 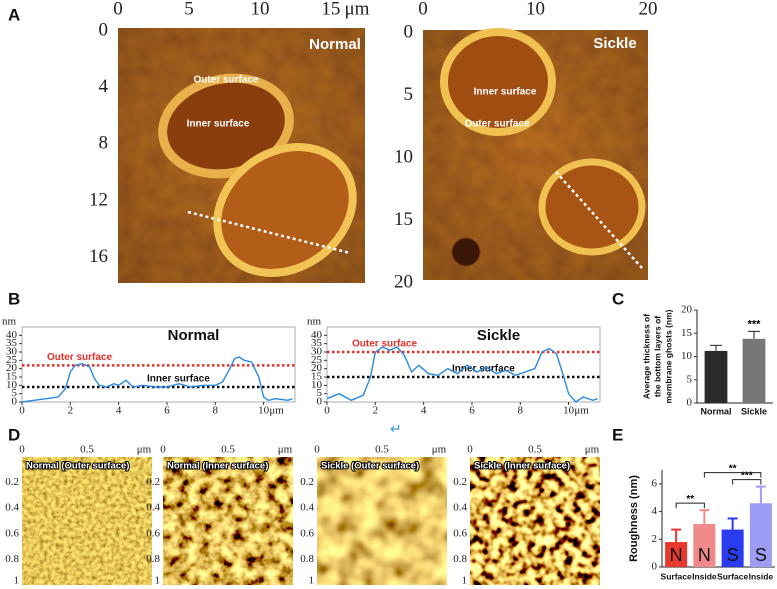 What do you see at coordinates (77, 466) in the screenshot?
I see `image-title: Normal (Outer surface)` at bounding box center [77, 466].